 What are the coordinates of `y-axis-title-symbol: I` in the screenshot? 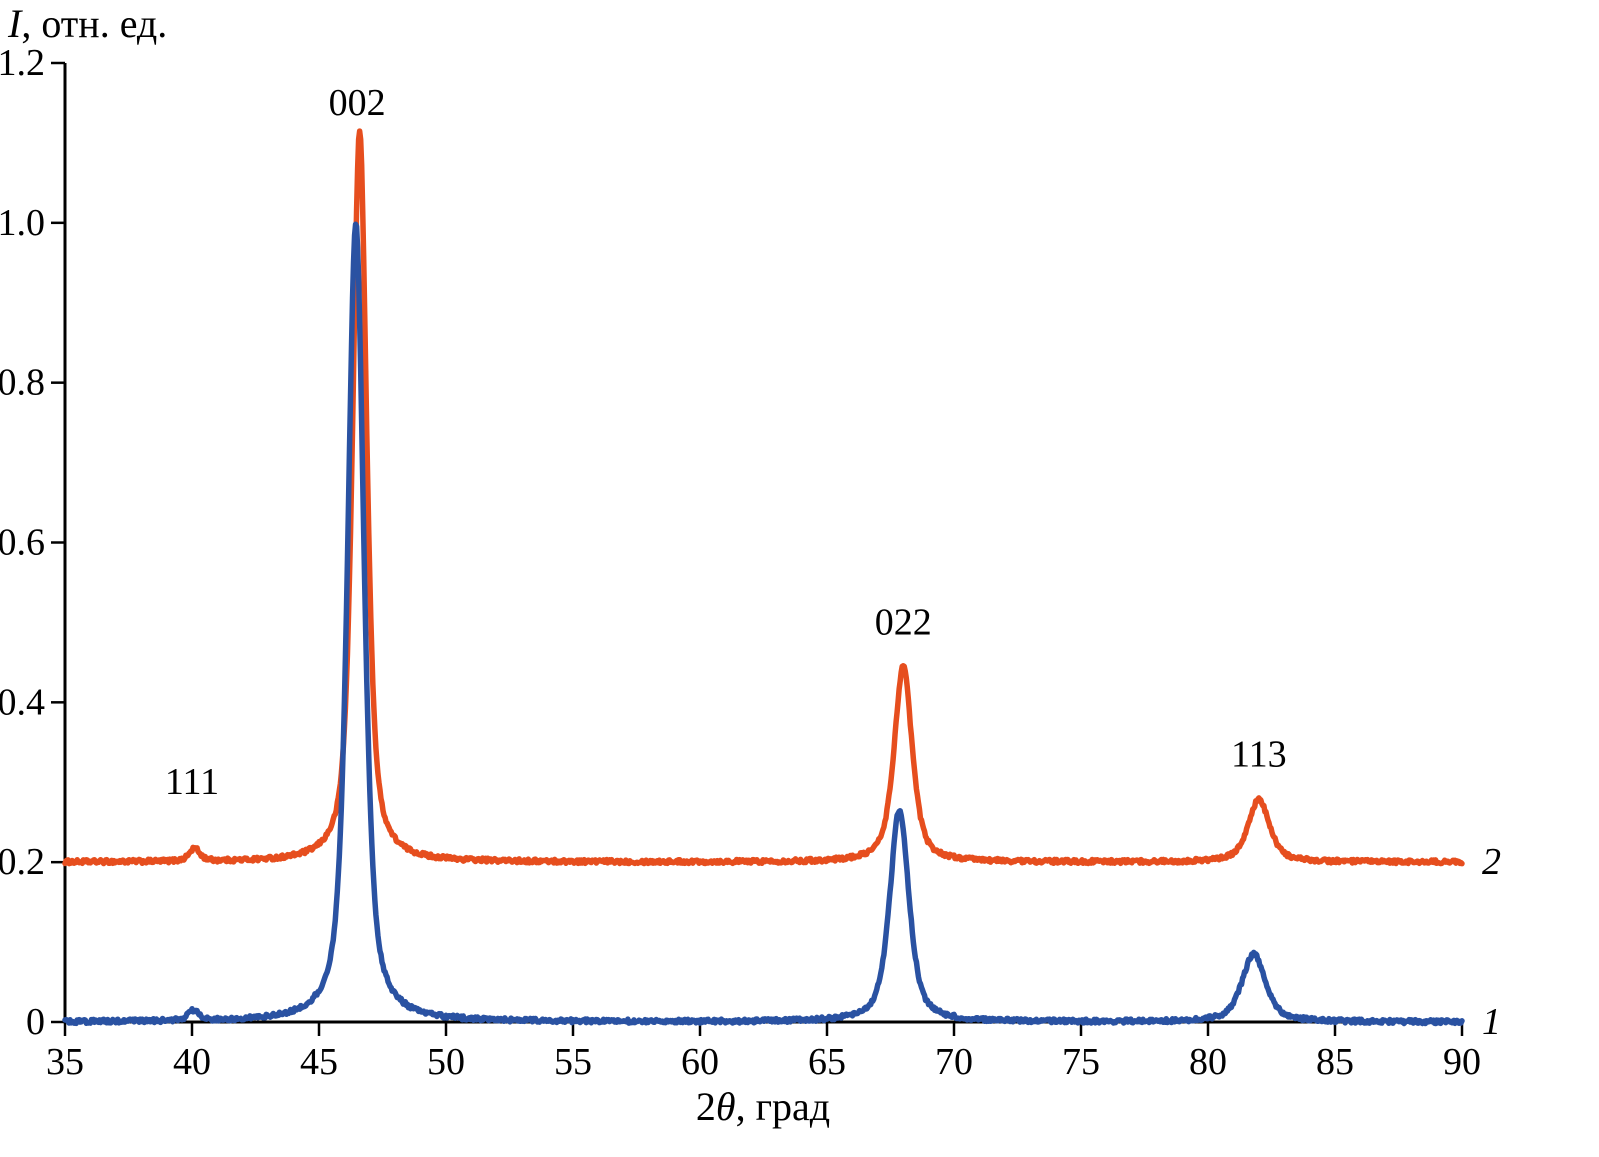 It's located at (15, 23).